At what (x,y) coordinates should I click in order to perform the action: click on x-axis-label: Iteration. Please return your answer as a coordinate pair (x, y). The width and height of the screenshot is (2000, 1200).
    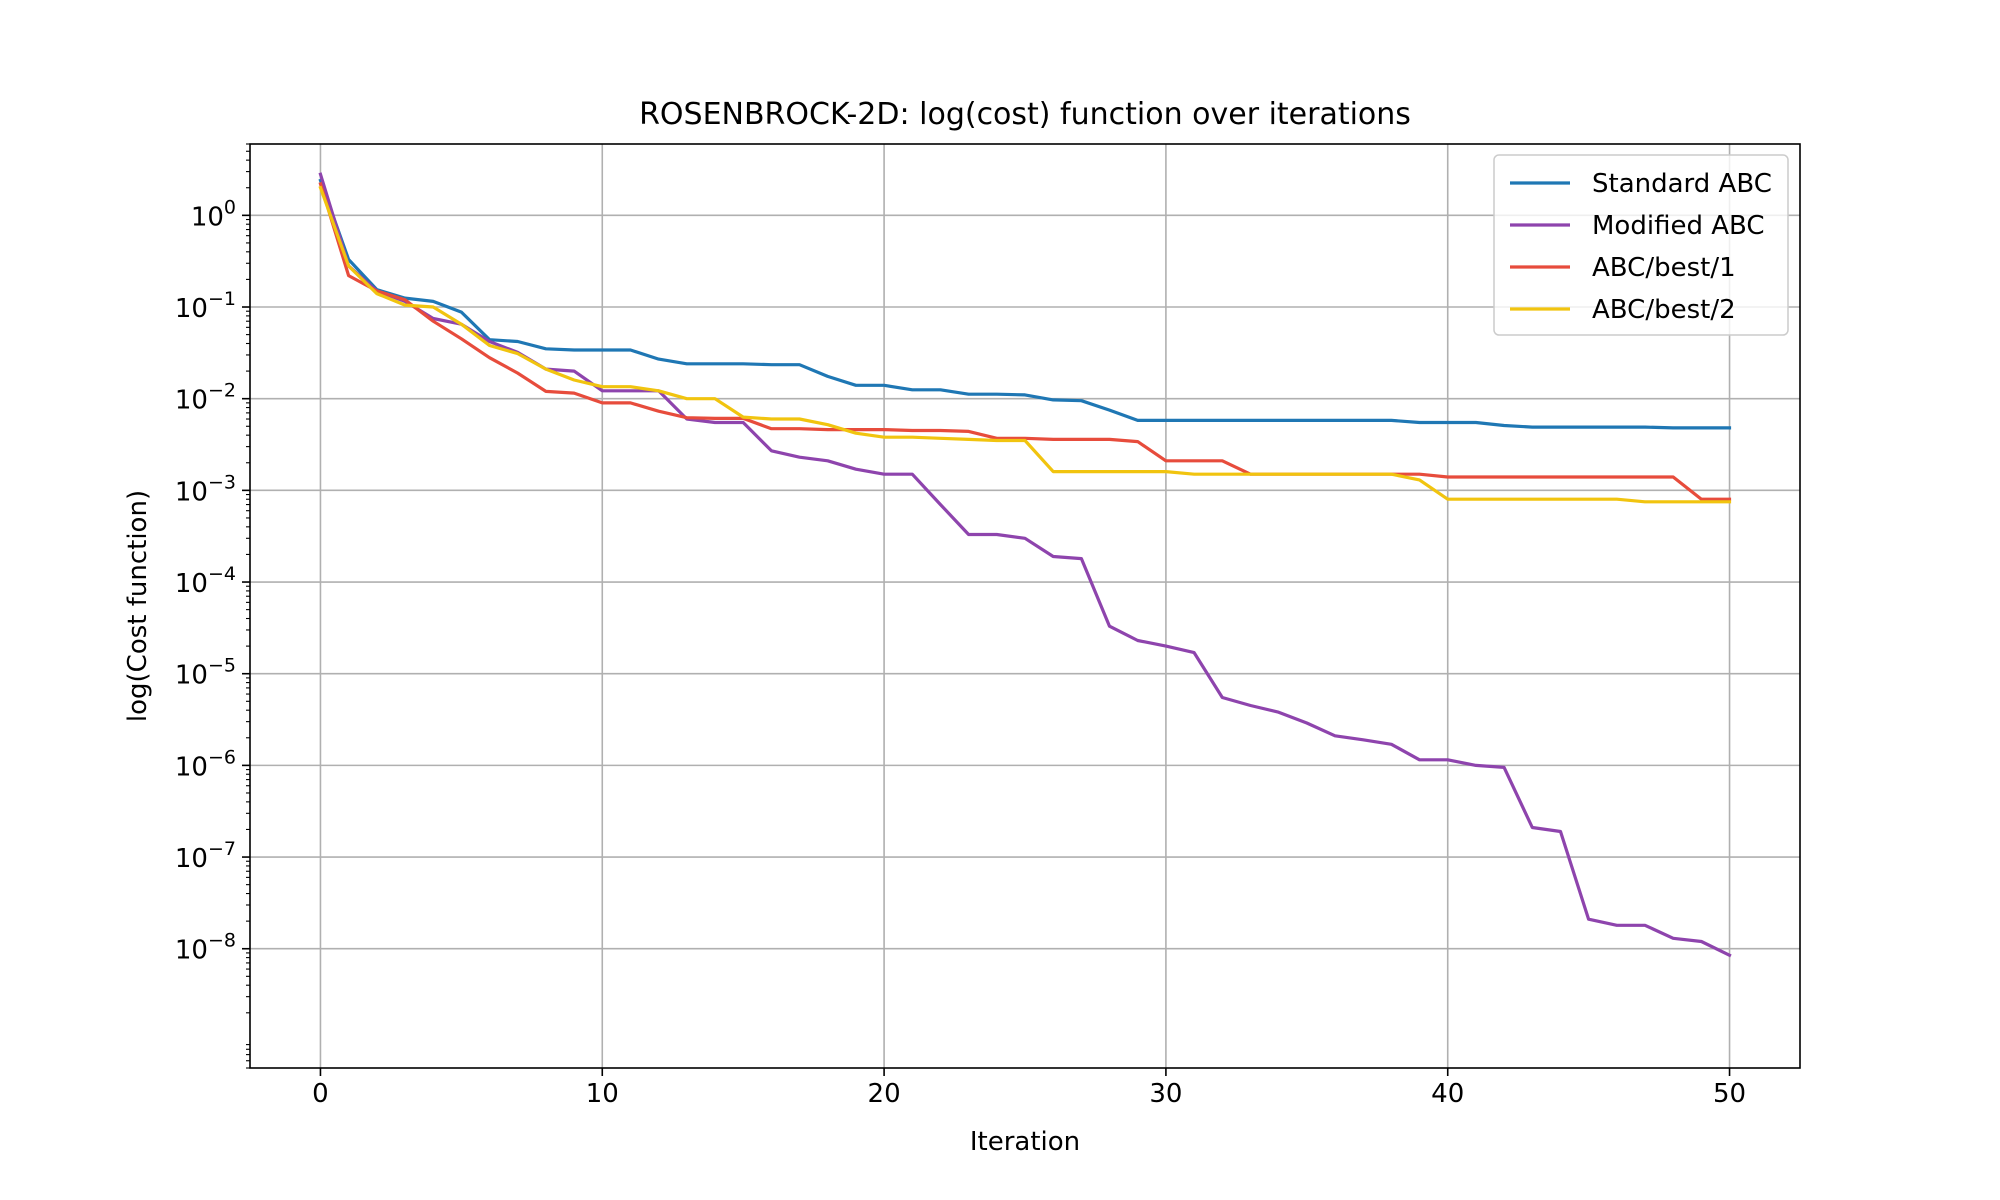
    Looking at the image, I should click on (1025, 1142).